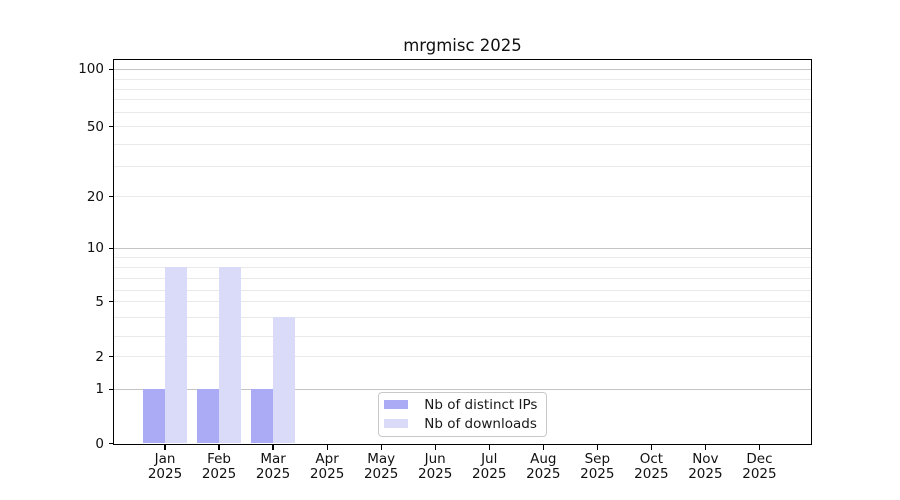 The width and height of the screenshot is (900, 500). Describe the element at coordinates (651, 447) in the screenshot. I see `x-tick-mark-oct` at that location.